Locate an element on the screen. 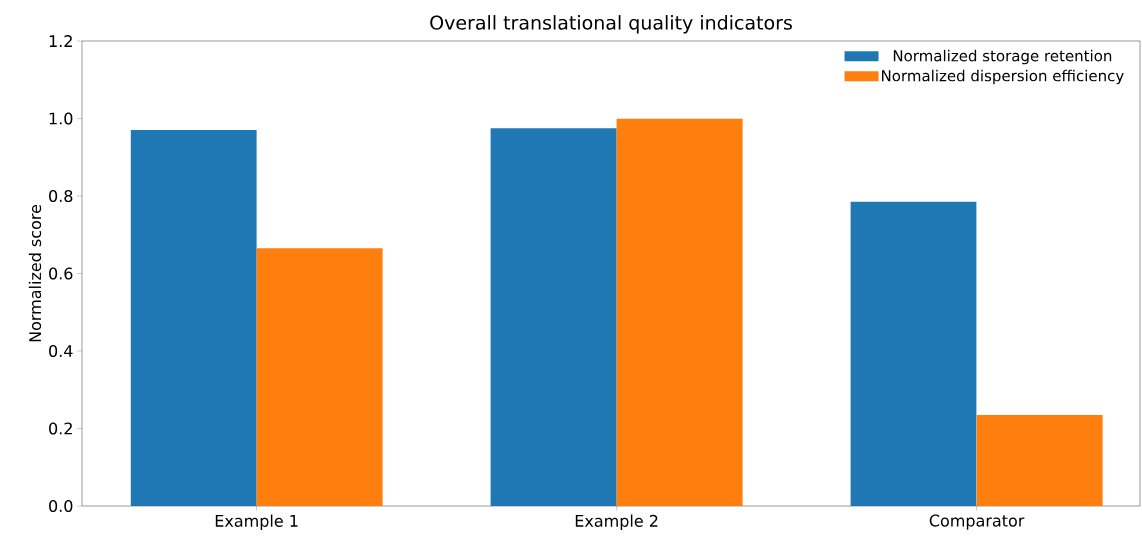 The height and width of the screenshot is (544, 1142). y-axis-title: Normalized score is located at coordinates (35, 273).